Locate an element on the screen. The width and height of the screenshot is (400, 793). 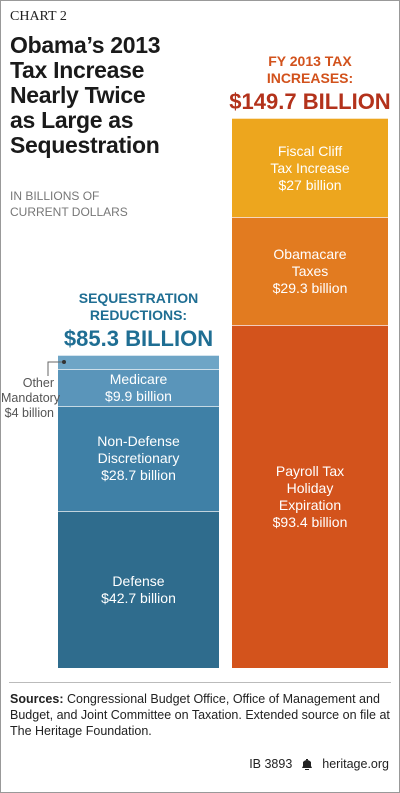
bar-segment: Fiscal Cliff Tax Increase $27 billion is located at coordinates (310, 168).